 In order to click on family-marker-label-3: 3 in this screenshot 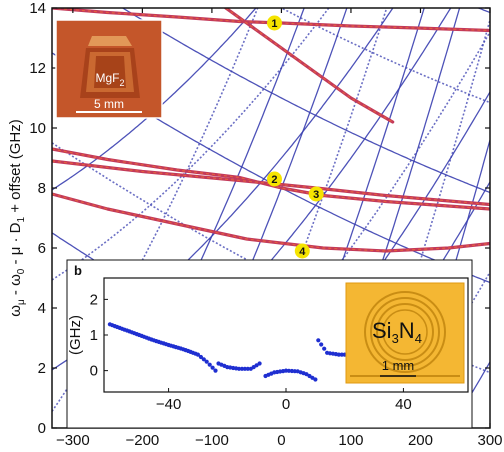, I will do `click(316, 195)`.